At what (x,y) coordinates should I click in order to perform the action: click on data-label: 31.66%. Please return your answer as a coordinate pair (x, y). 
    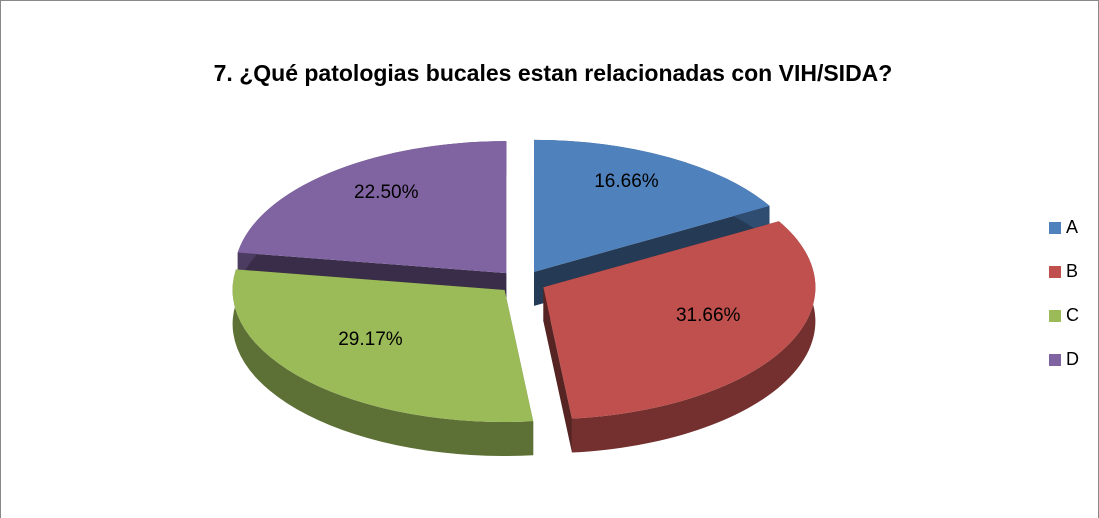
    Looking at the image, I should click on (708, 315).